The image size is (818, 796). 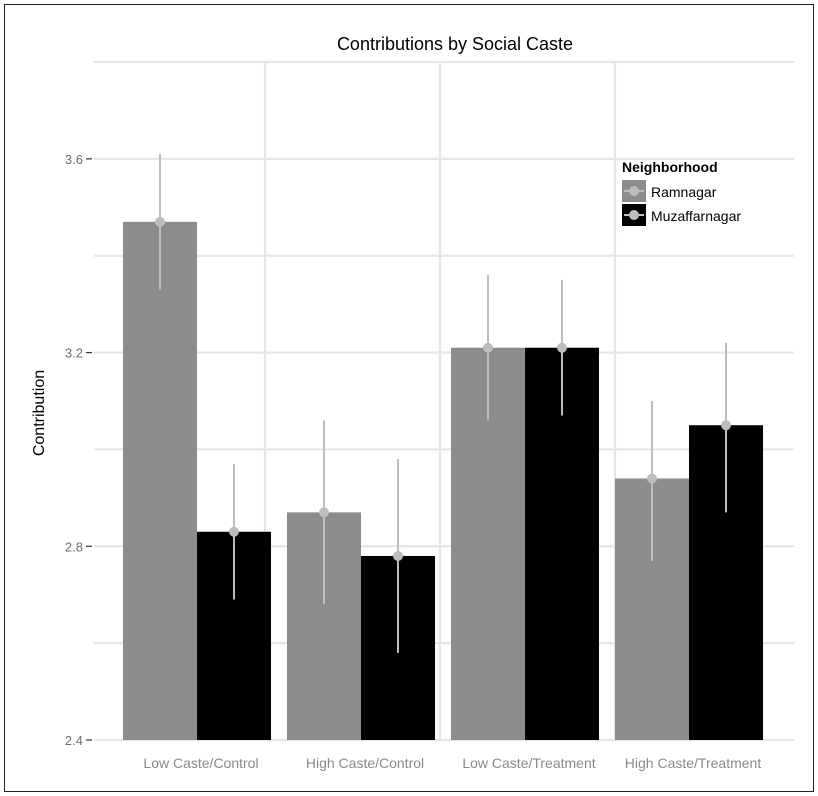 I want to click on y-tick-label: 3.6, so click(x=74, y=159).